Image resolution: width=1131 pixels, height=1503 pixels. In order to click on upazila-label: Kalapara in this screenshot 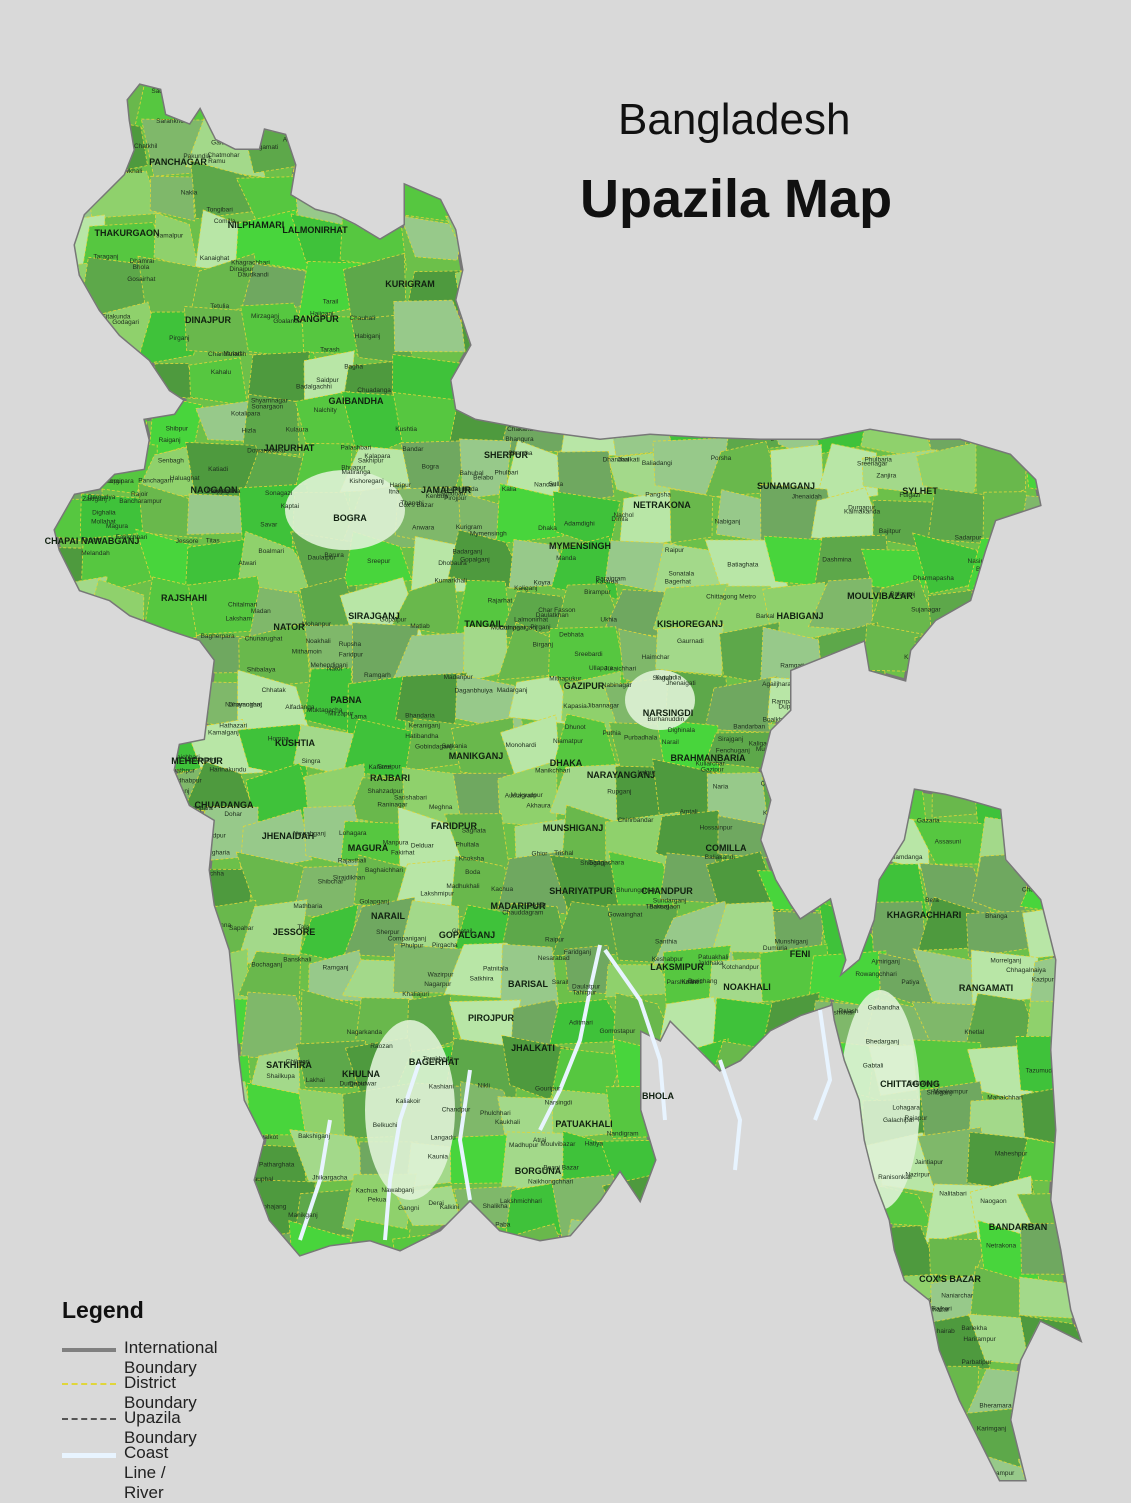, I will do `click(377, 456)`.